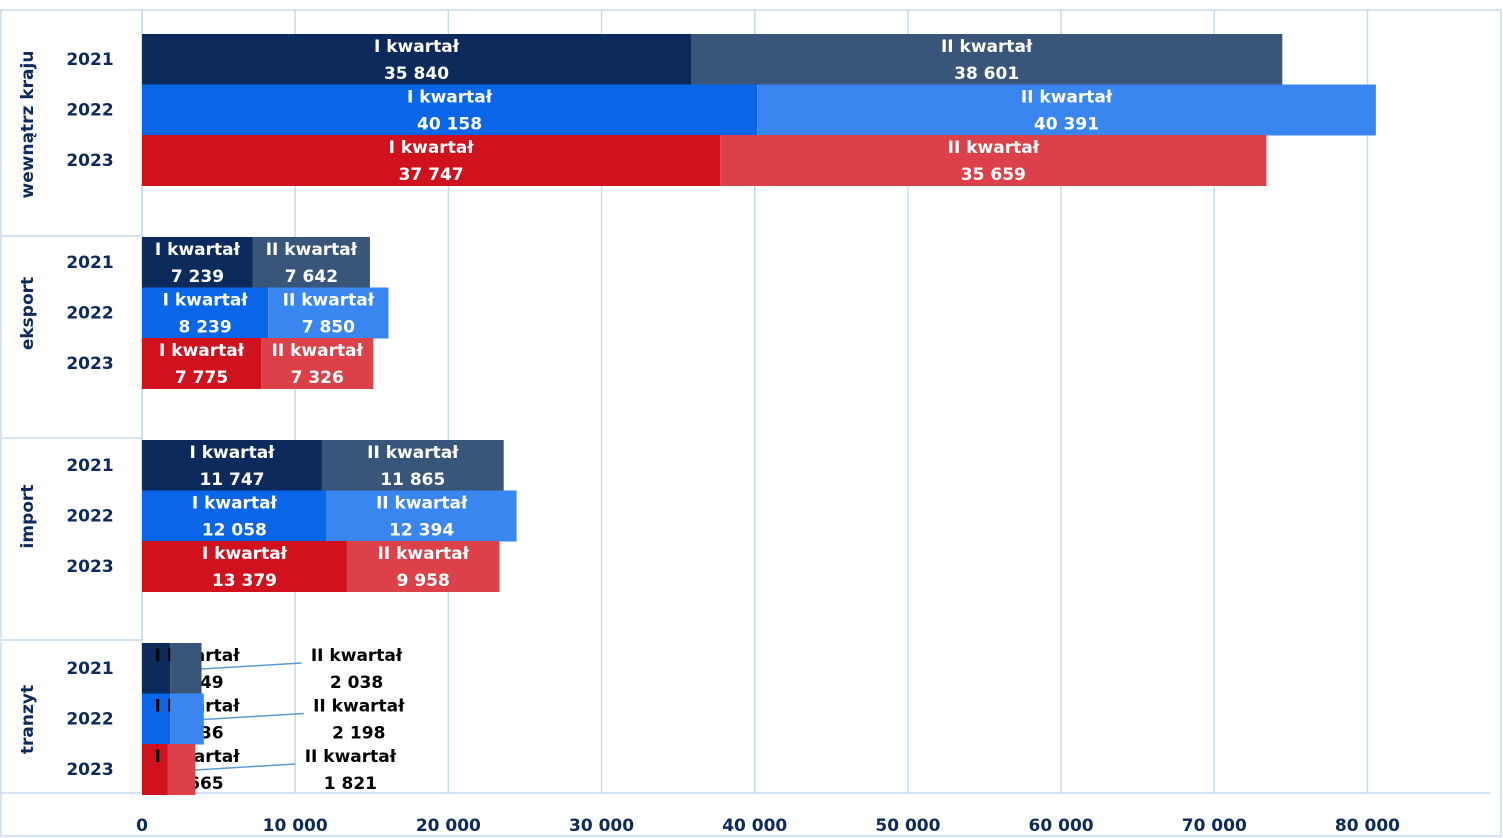 The height and width of the screenshot is (838, 1503). What do you see at coordinates (356, 683) in the screenshot?
I see `data-label: 2 038` at bounding box center [356, 683].